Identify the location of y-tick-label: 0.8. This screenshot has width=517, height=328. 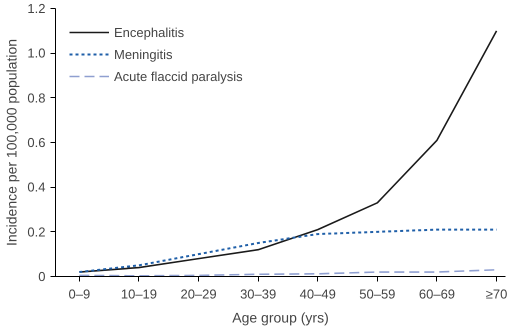
(36, 98).